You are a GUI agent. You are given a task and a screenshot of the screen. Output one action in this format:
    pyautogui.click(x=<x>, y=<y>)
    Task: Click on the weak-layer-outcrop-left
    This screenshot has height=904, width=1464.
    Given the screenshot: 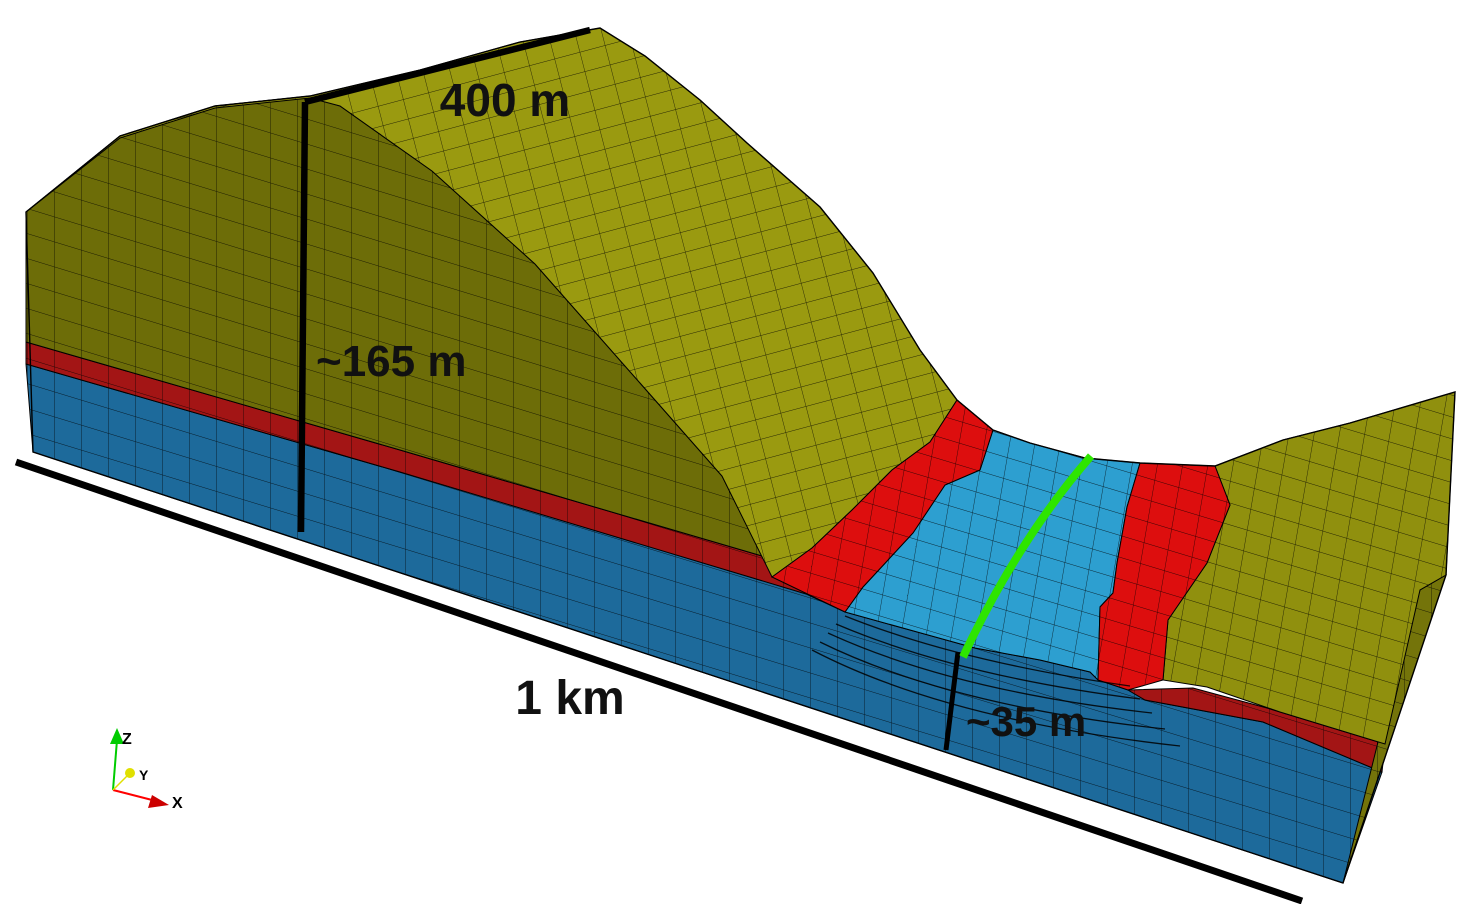 What is the action you would take?
    pyautogui.click(x=882, y=506)
    